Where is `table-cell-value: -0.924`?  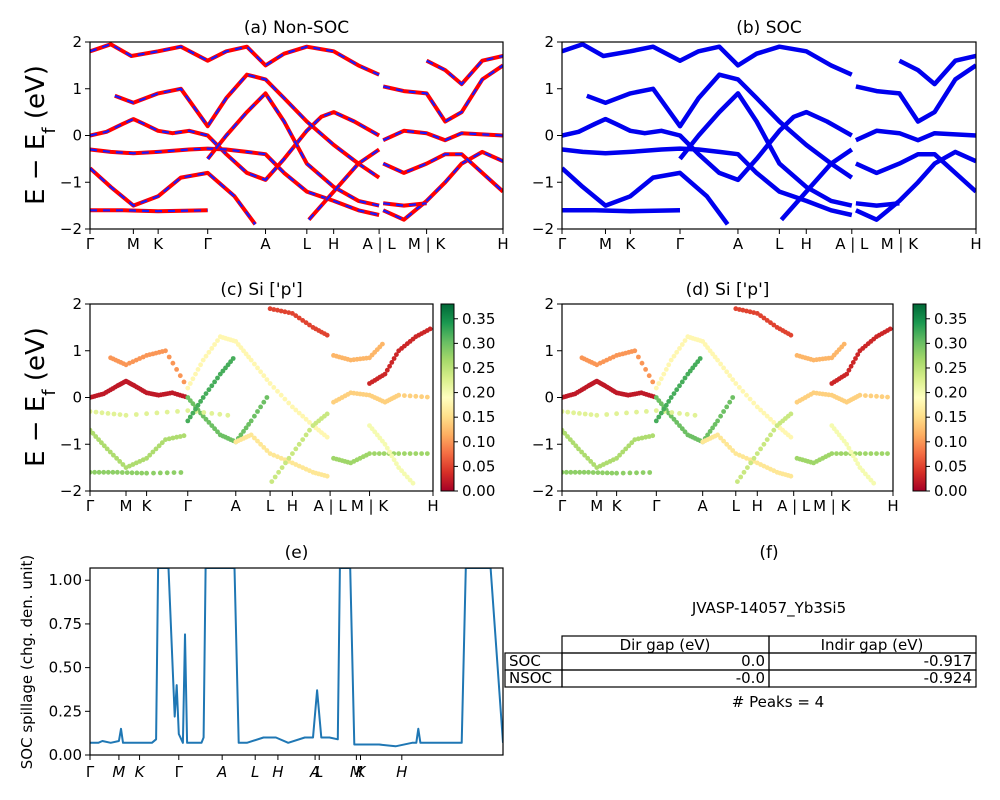 table-cell-value: -0.924 is located at coordinates (948, 678).